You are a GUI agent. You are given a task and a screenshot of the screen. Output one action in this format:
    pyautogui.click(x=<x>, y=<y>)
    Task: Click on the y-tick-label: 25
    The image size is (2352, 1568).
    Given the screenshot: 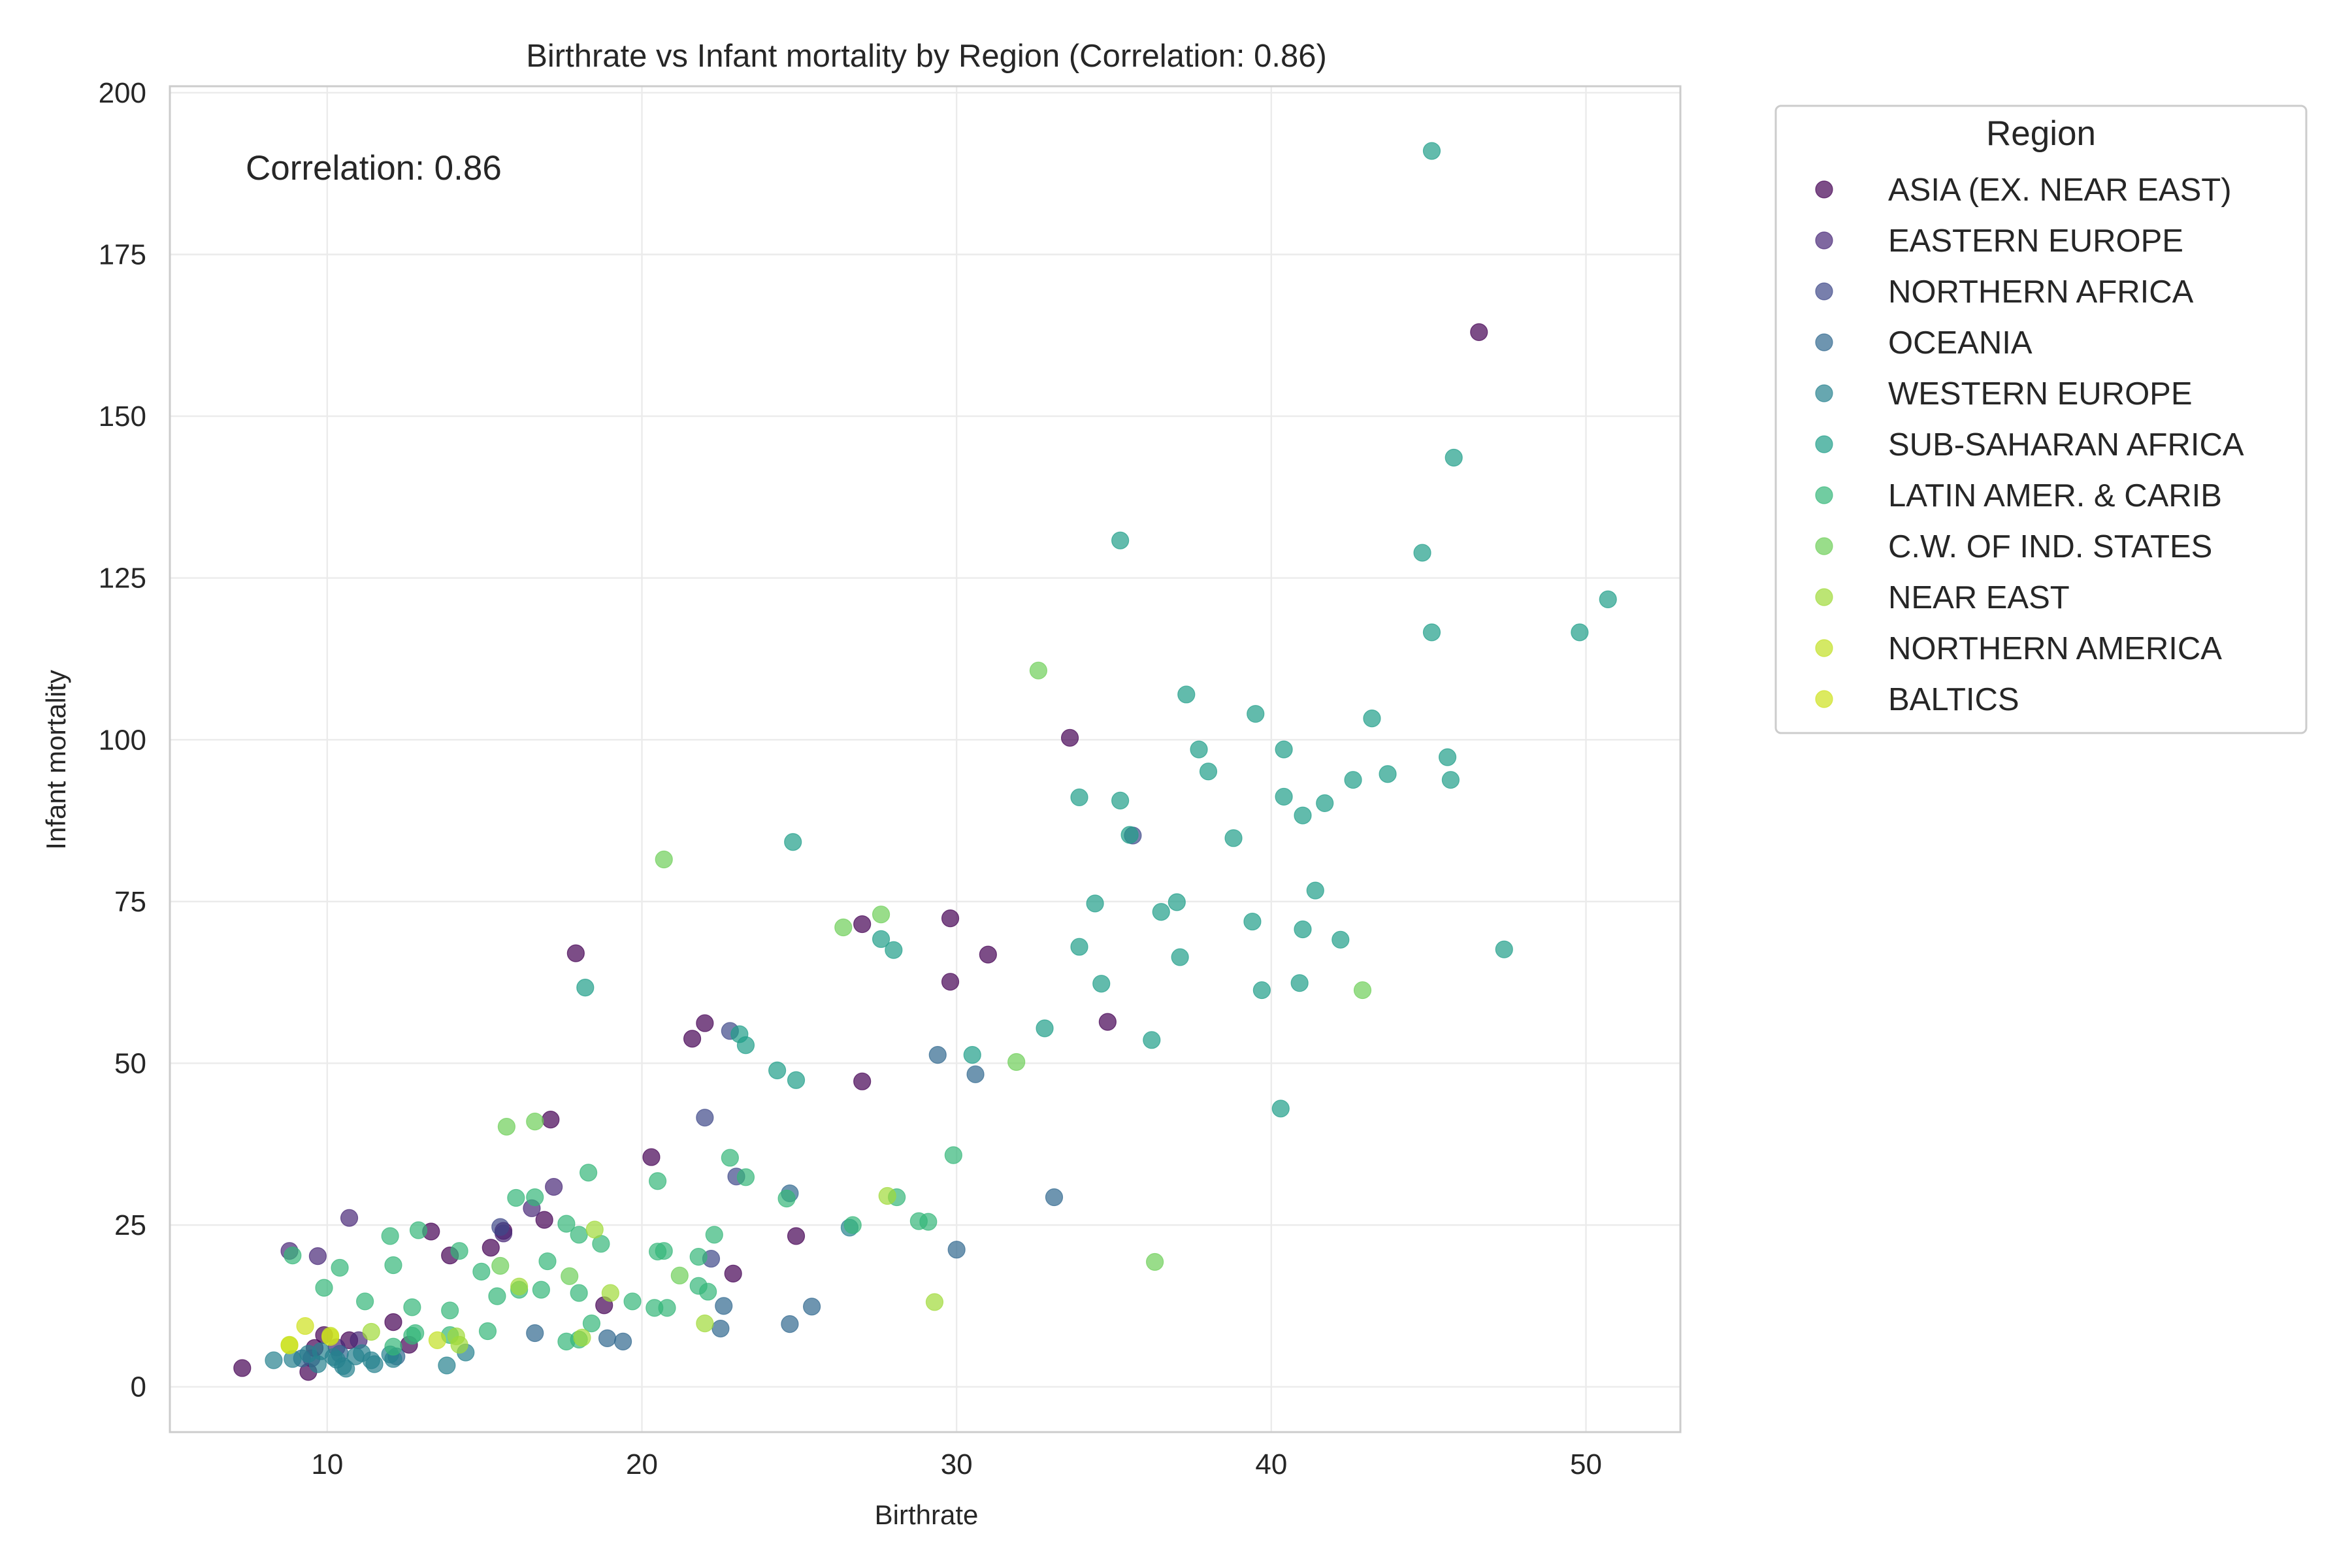 What is the action you would take?
    pyautogui.click(x=130, y=1225)
    